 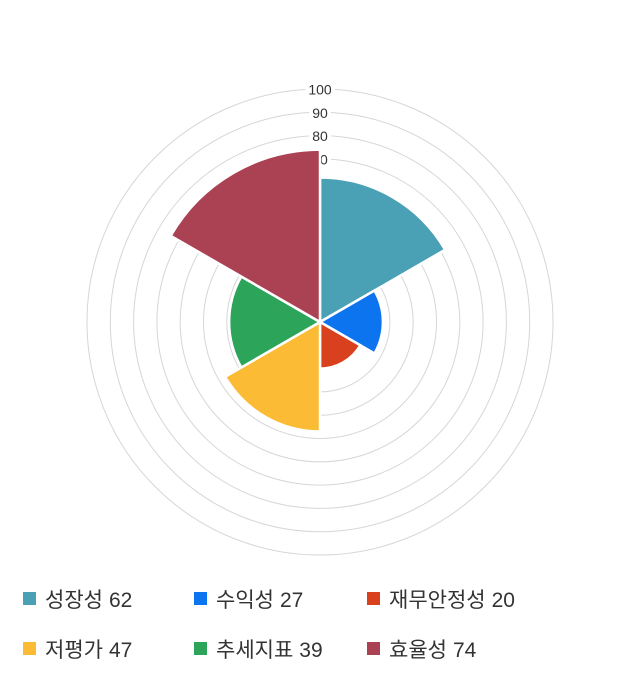 I want to click on legend-category-name: 저평가, so click(x=74, y=650).